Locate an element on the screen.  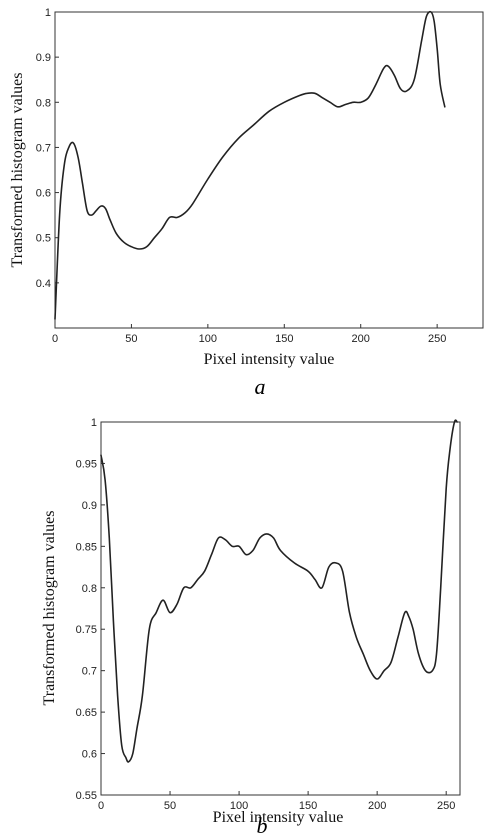
y-tick-label-a: 0.6 is located at coordinates (43, 194).